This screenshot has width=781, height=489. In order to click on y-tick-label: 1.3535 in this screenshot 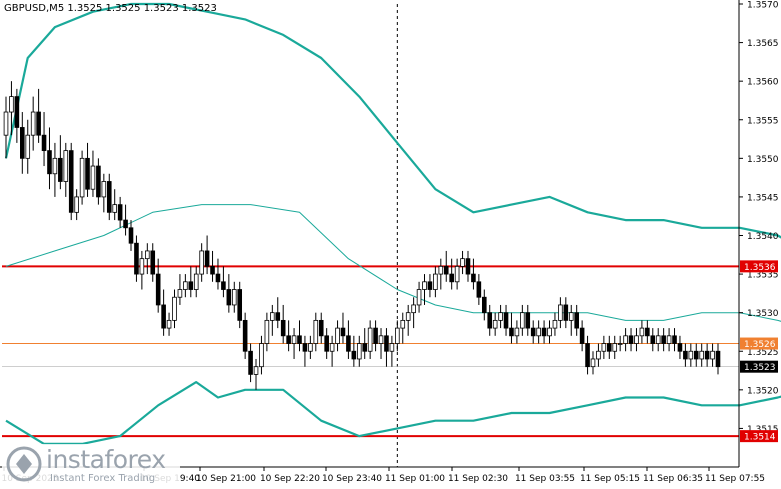, I will do `click(763, 276)`.